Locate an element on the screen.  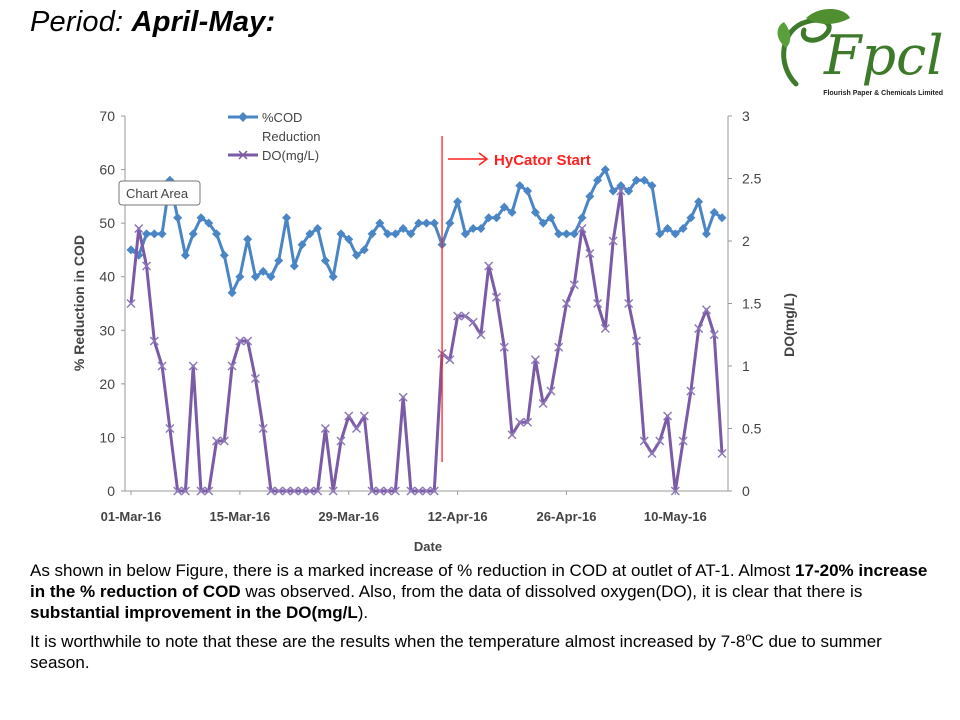
y-tick-label: 20 is located at coordinates (107, 384).